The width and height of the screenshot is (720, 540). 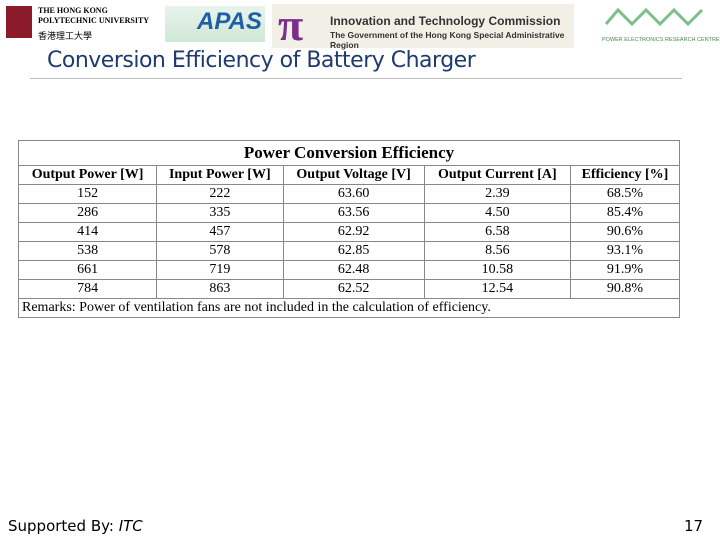 I want to click on cell: 85.4%, so click(x=625, y=213).